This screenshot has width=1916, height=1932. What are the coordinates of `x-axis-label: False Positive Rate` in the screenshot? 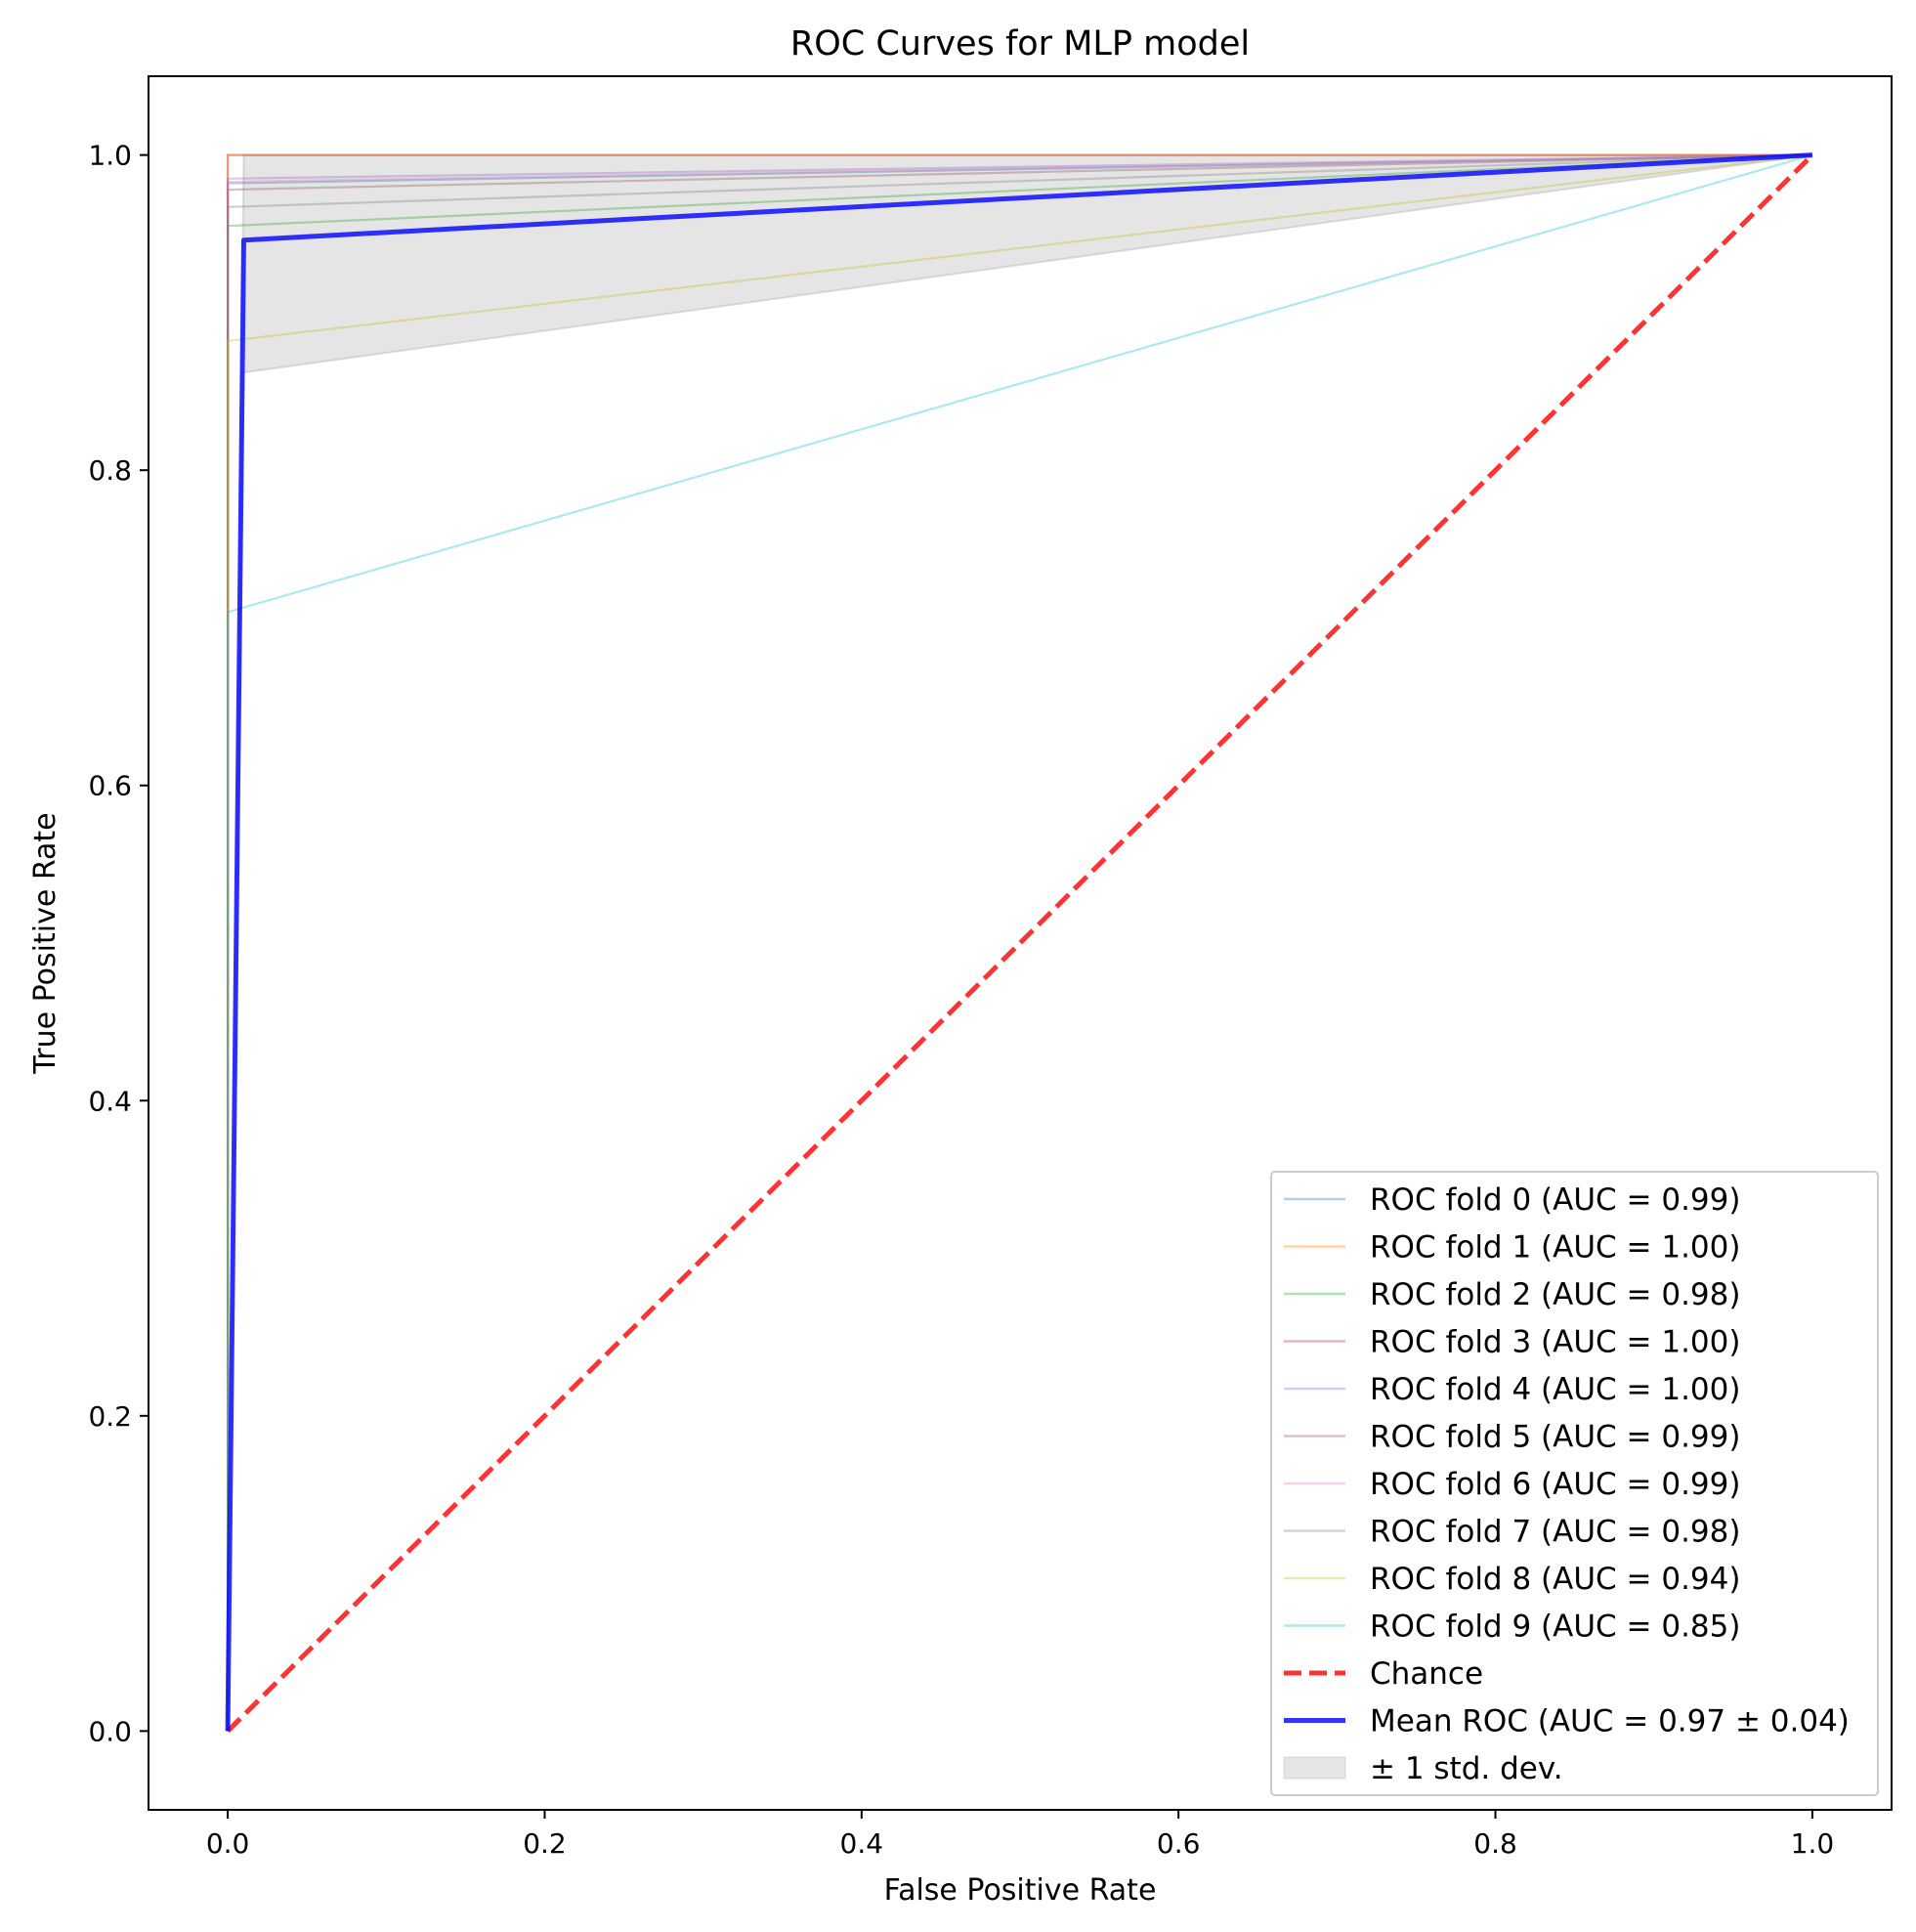 It's located at (1021, 1891).